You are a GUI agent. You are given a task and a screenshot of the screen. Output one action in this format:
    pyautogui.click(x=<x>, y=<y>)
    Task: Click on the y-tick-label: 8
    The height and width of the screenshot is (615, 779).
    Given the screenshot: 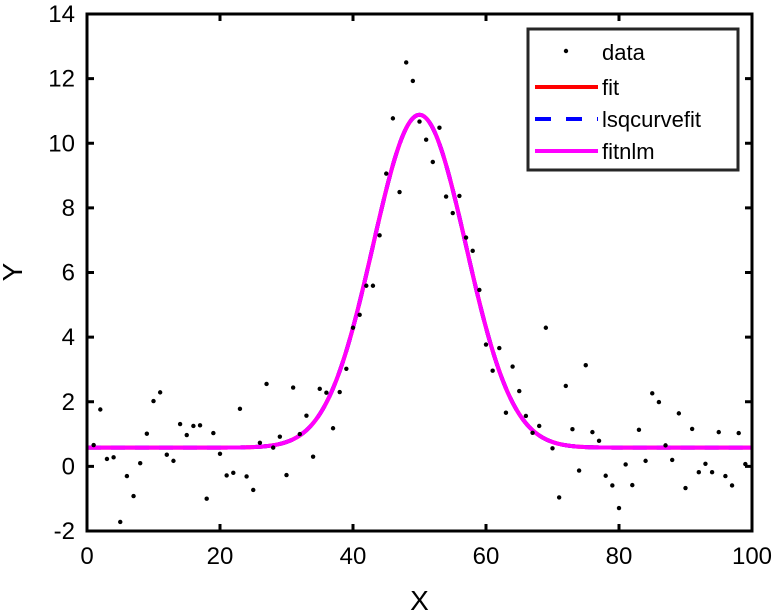 What is the action you would take?
    pyautogui.click(x=68, y=208)
    